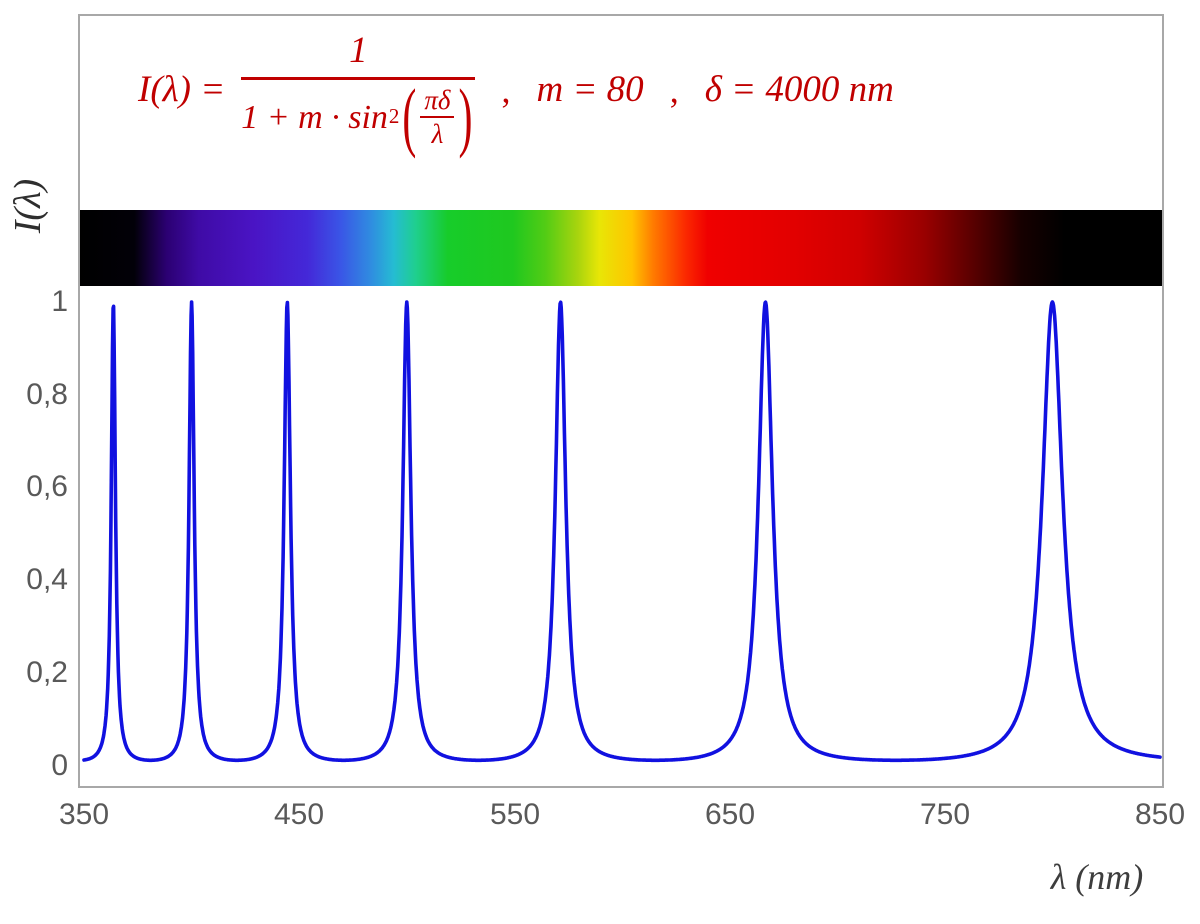  Describe the element at coordinates (28, 206) in the screenshot. I see `y-axis-label: I(λ)` at that location.